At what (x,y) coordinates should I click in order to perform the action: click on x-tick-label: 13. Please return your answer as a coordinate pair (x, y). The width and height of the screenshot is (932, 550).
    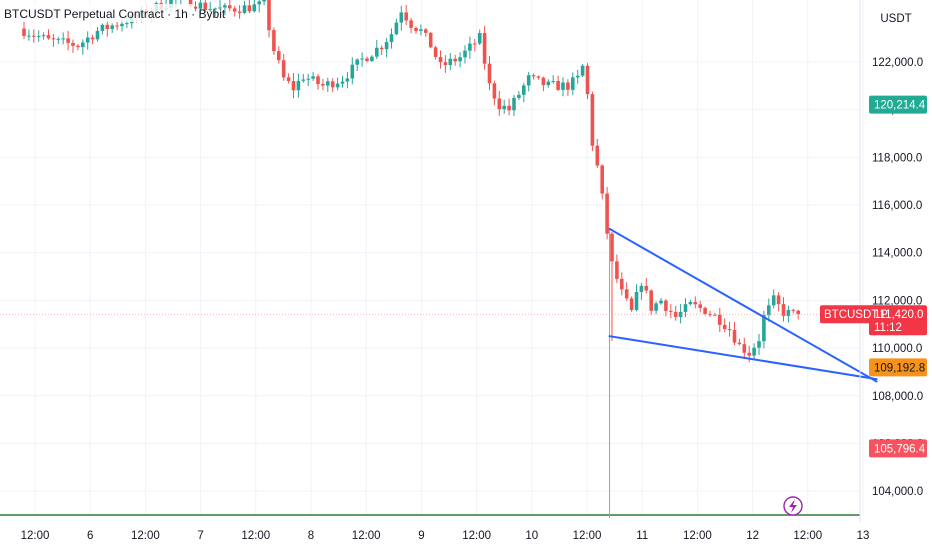
    Looking at the image, I should click on (863, 536).